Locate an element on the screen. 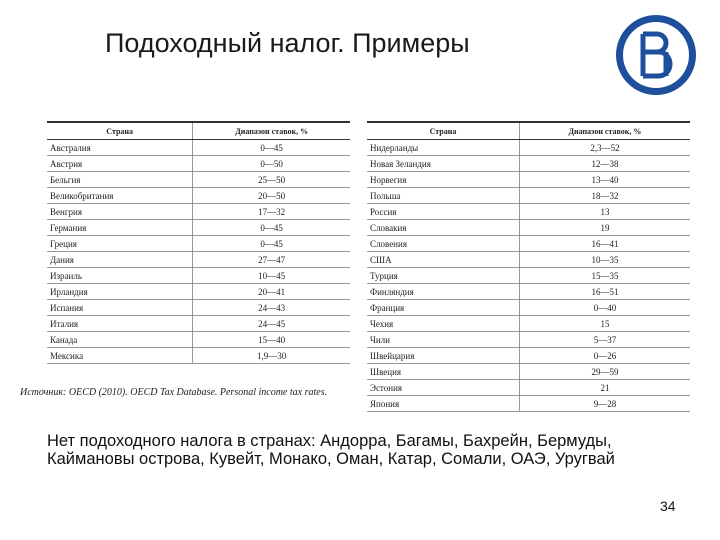 The width and height of the screenshot is (720, 540). rate-cell: 2,3—52 is located at coordinates (604, 147).